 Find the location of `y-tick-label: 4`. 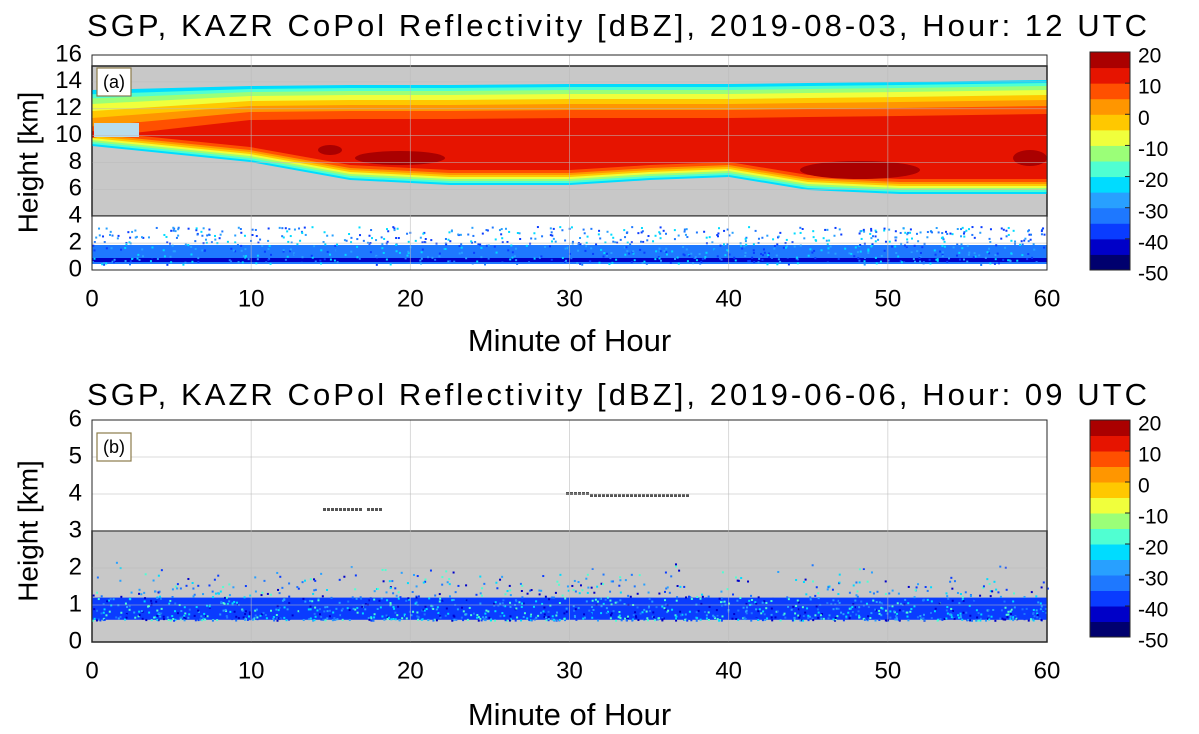

y-tick-label: 4 is located at coordinates (75, 492).